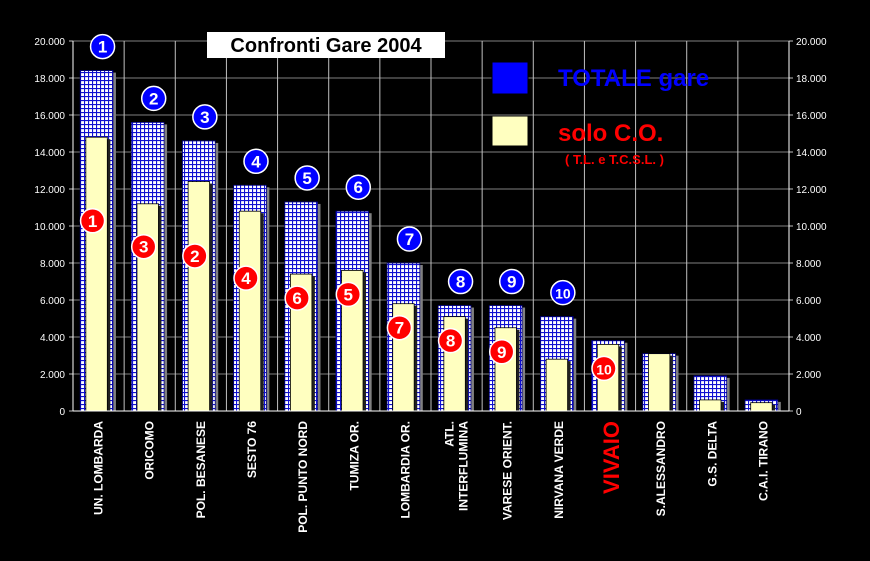 The image size is (870, 561). I want to click on y-tick-label-right: 14.000, so click(811, 153).